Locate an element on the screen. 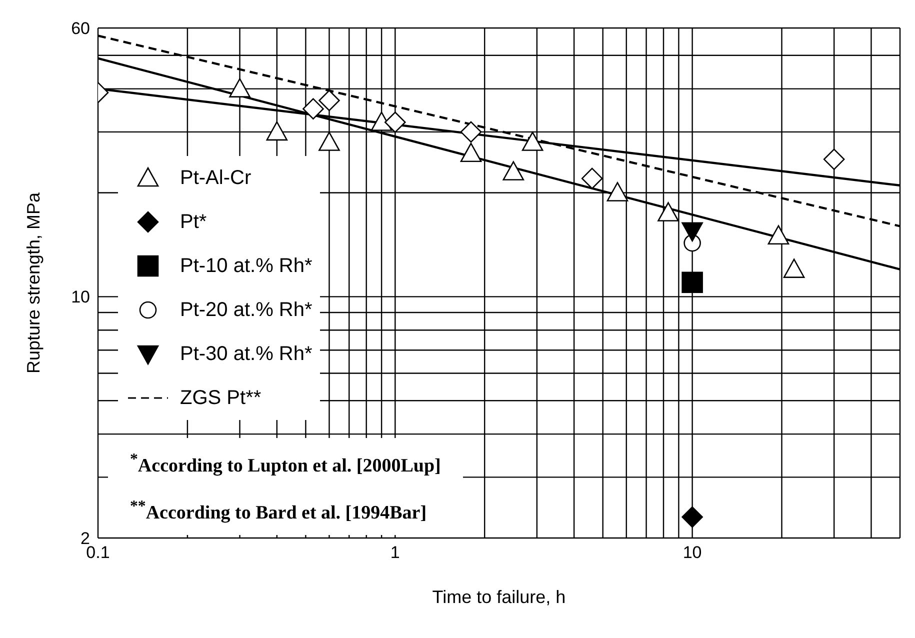 This screenshot has height=638, width=915. x-axis-title: Time to failure, h is located at coordinates (499, 597).